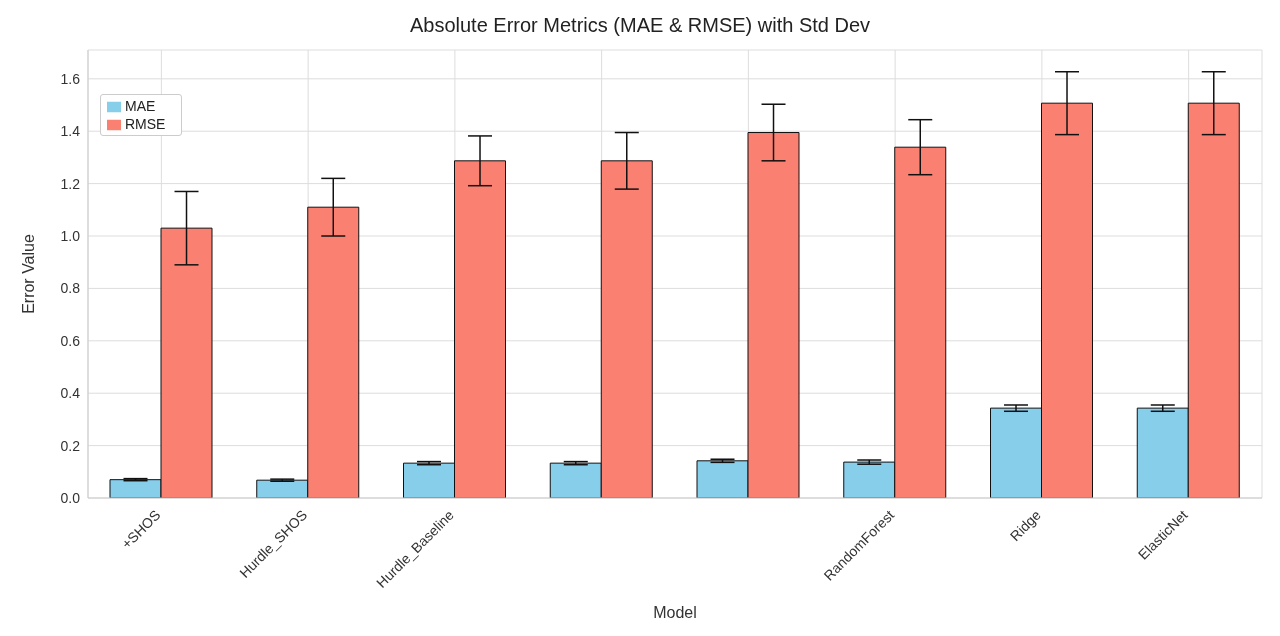 The height and width of the screenshot is (636, 1280). Describe the element at coordinates (70, 183) in the screenshot. I see `y-tick-label: 1.2` at that location.